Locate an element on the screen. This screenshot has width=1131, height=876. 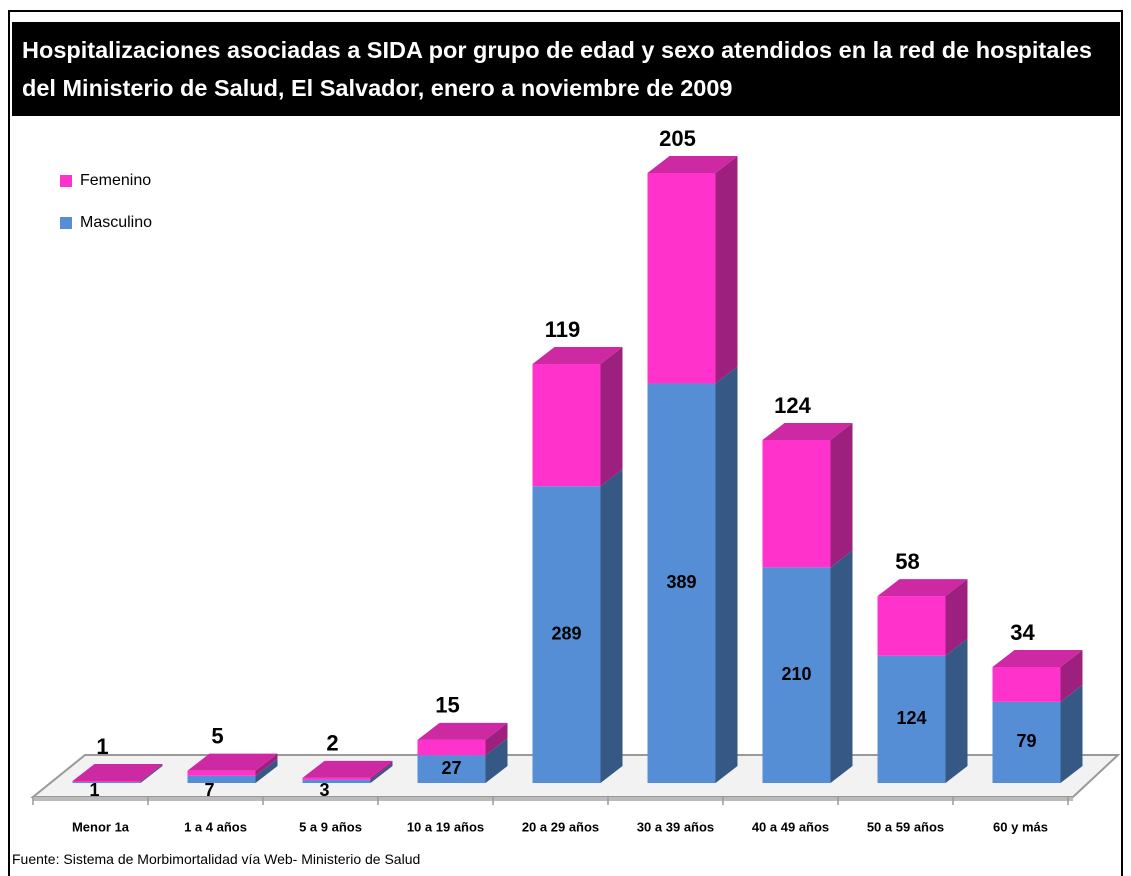
value-label: 58 is located at coordinates (907, 561).